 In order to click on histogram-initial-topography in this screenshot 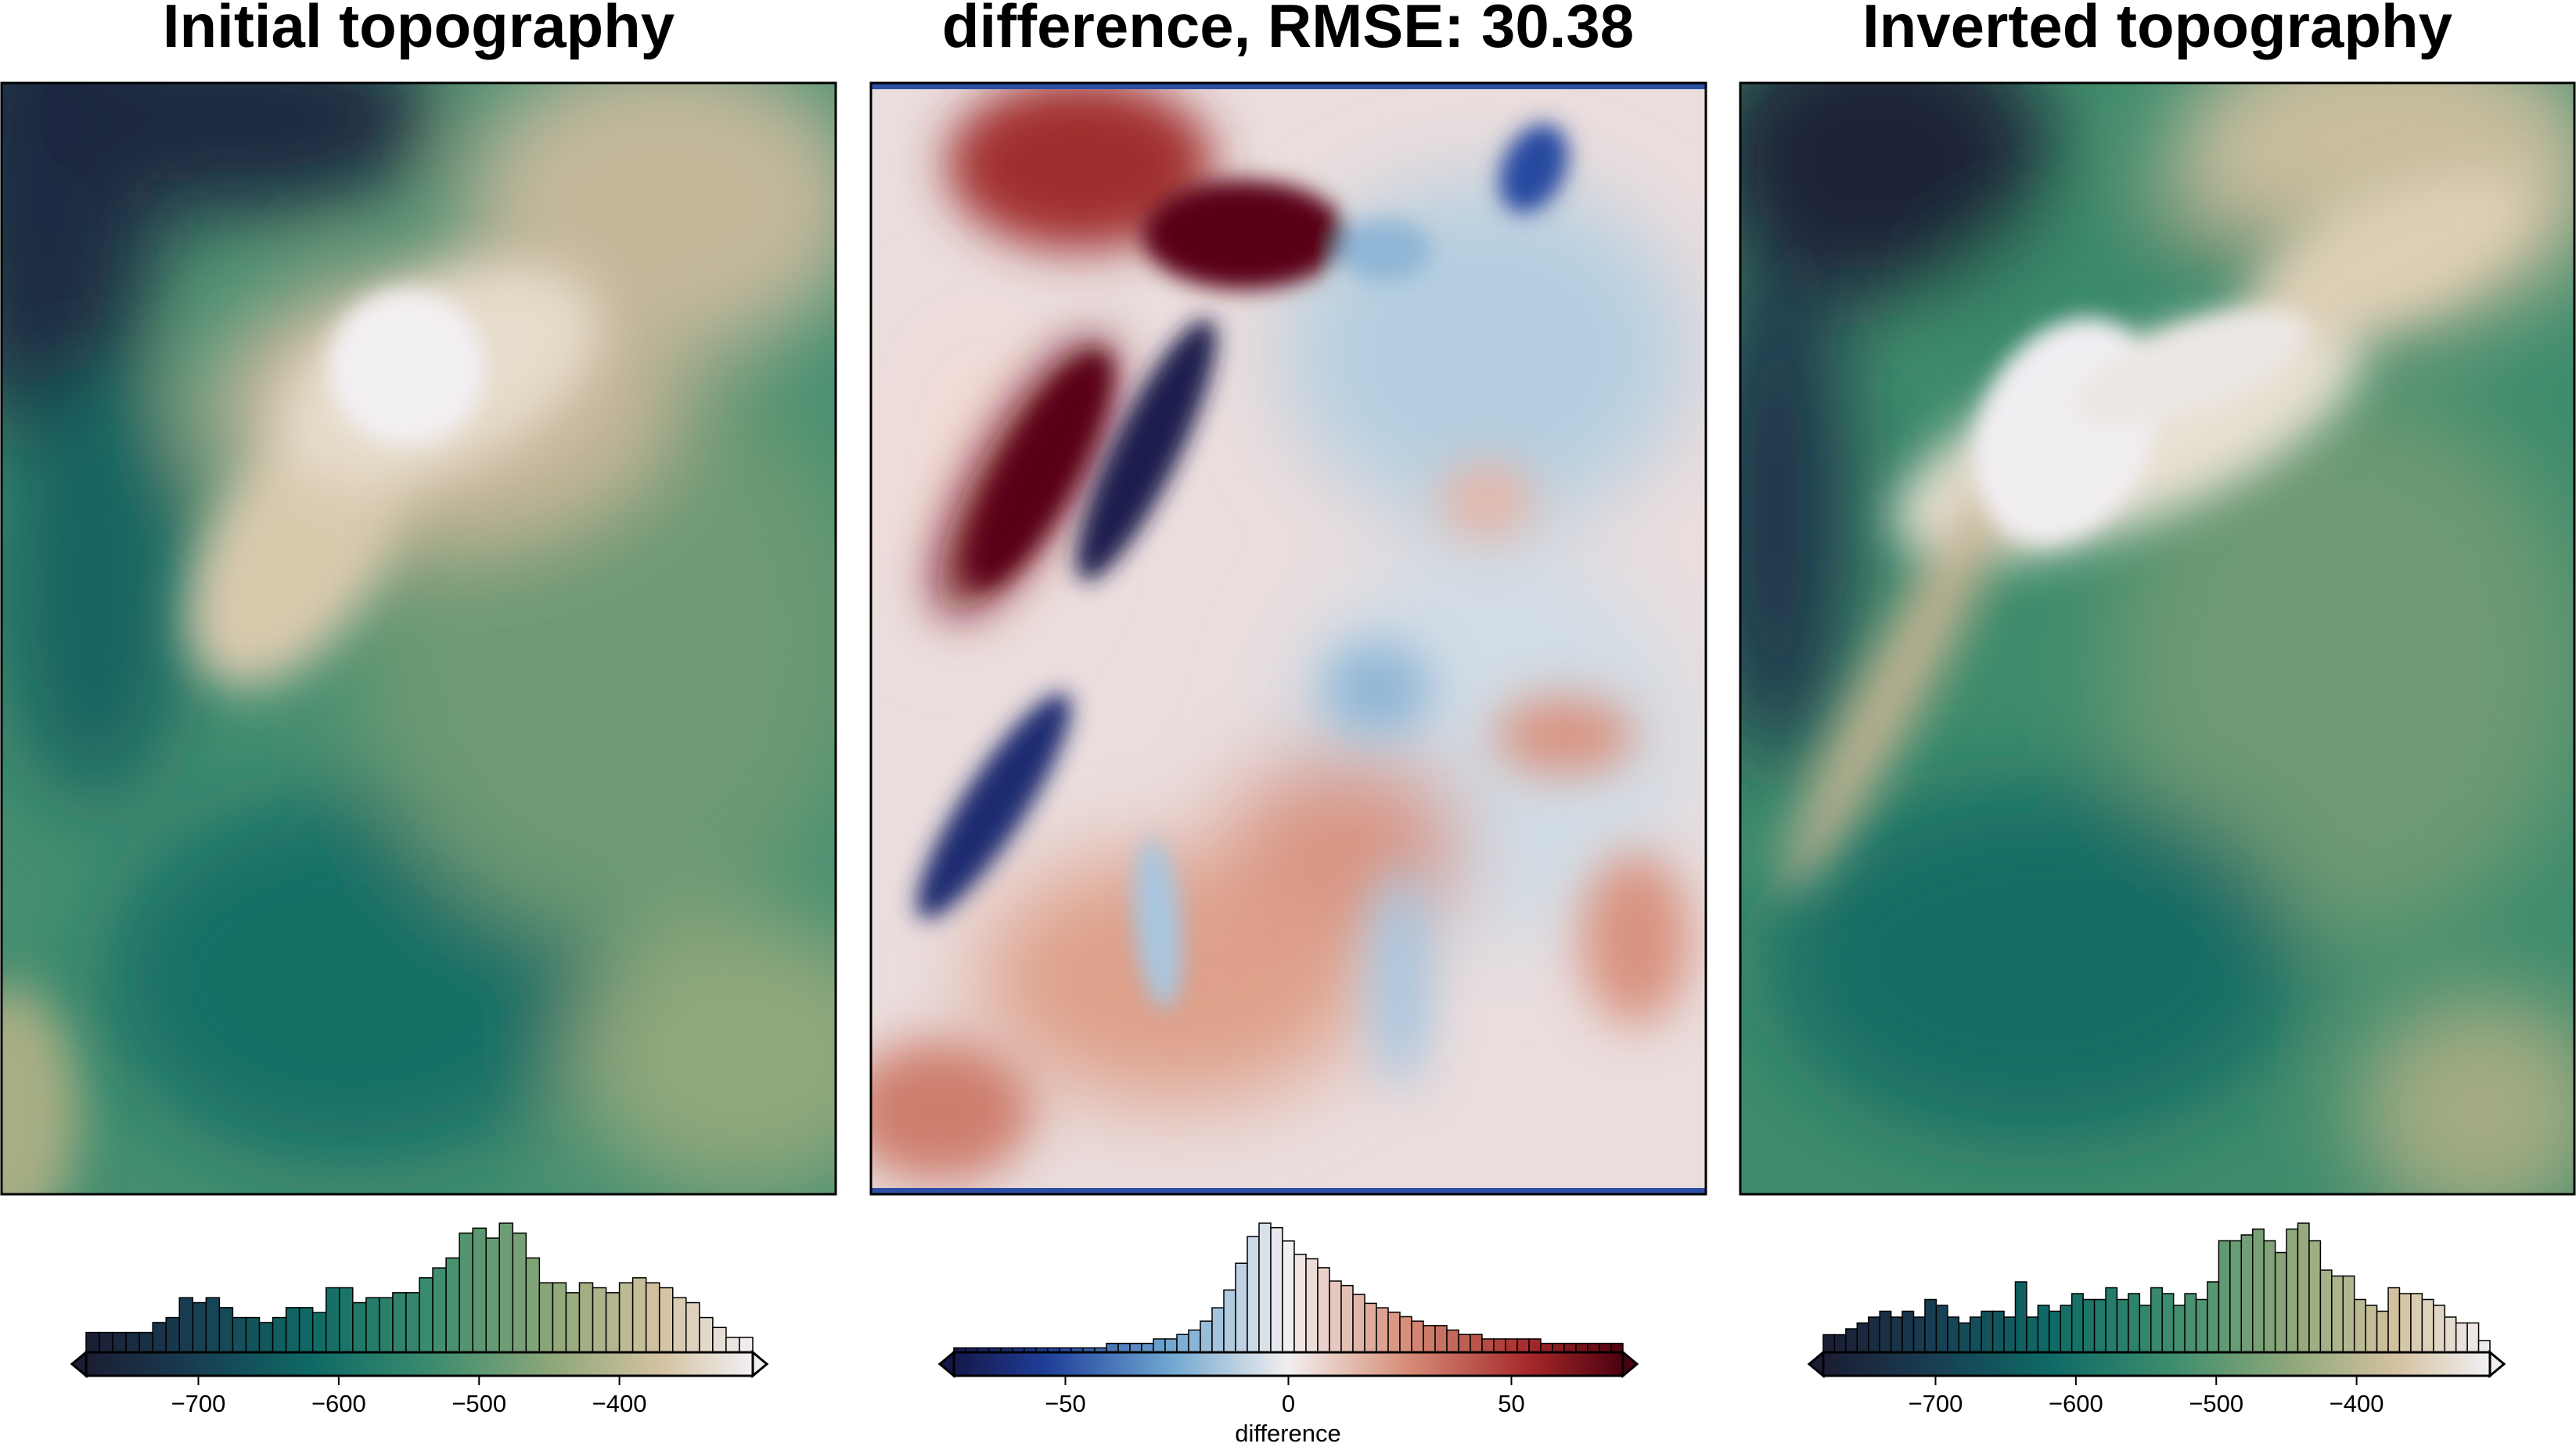, I will do `click(420, 1287)`.